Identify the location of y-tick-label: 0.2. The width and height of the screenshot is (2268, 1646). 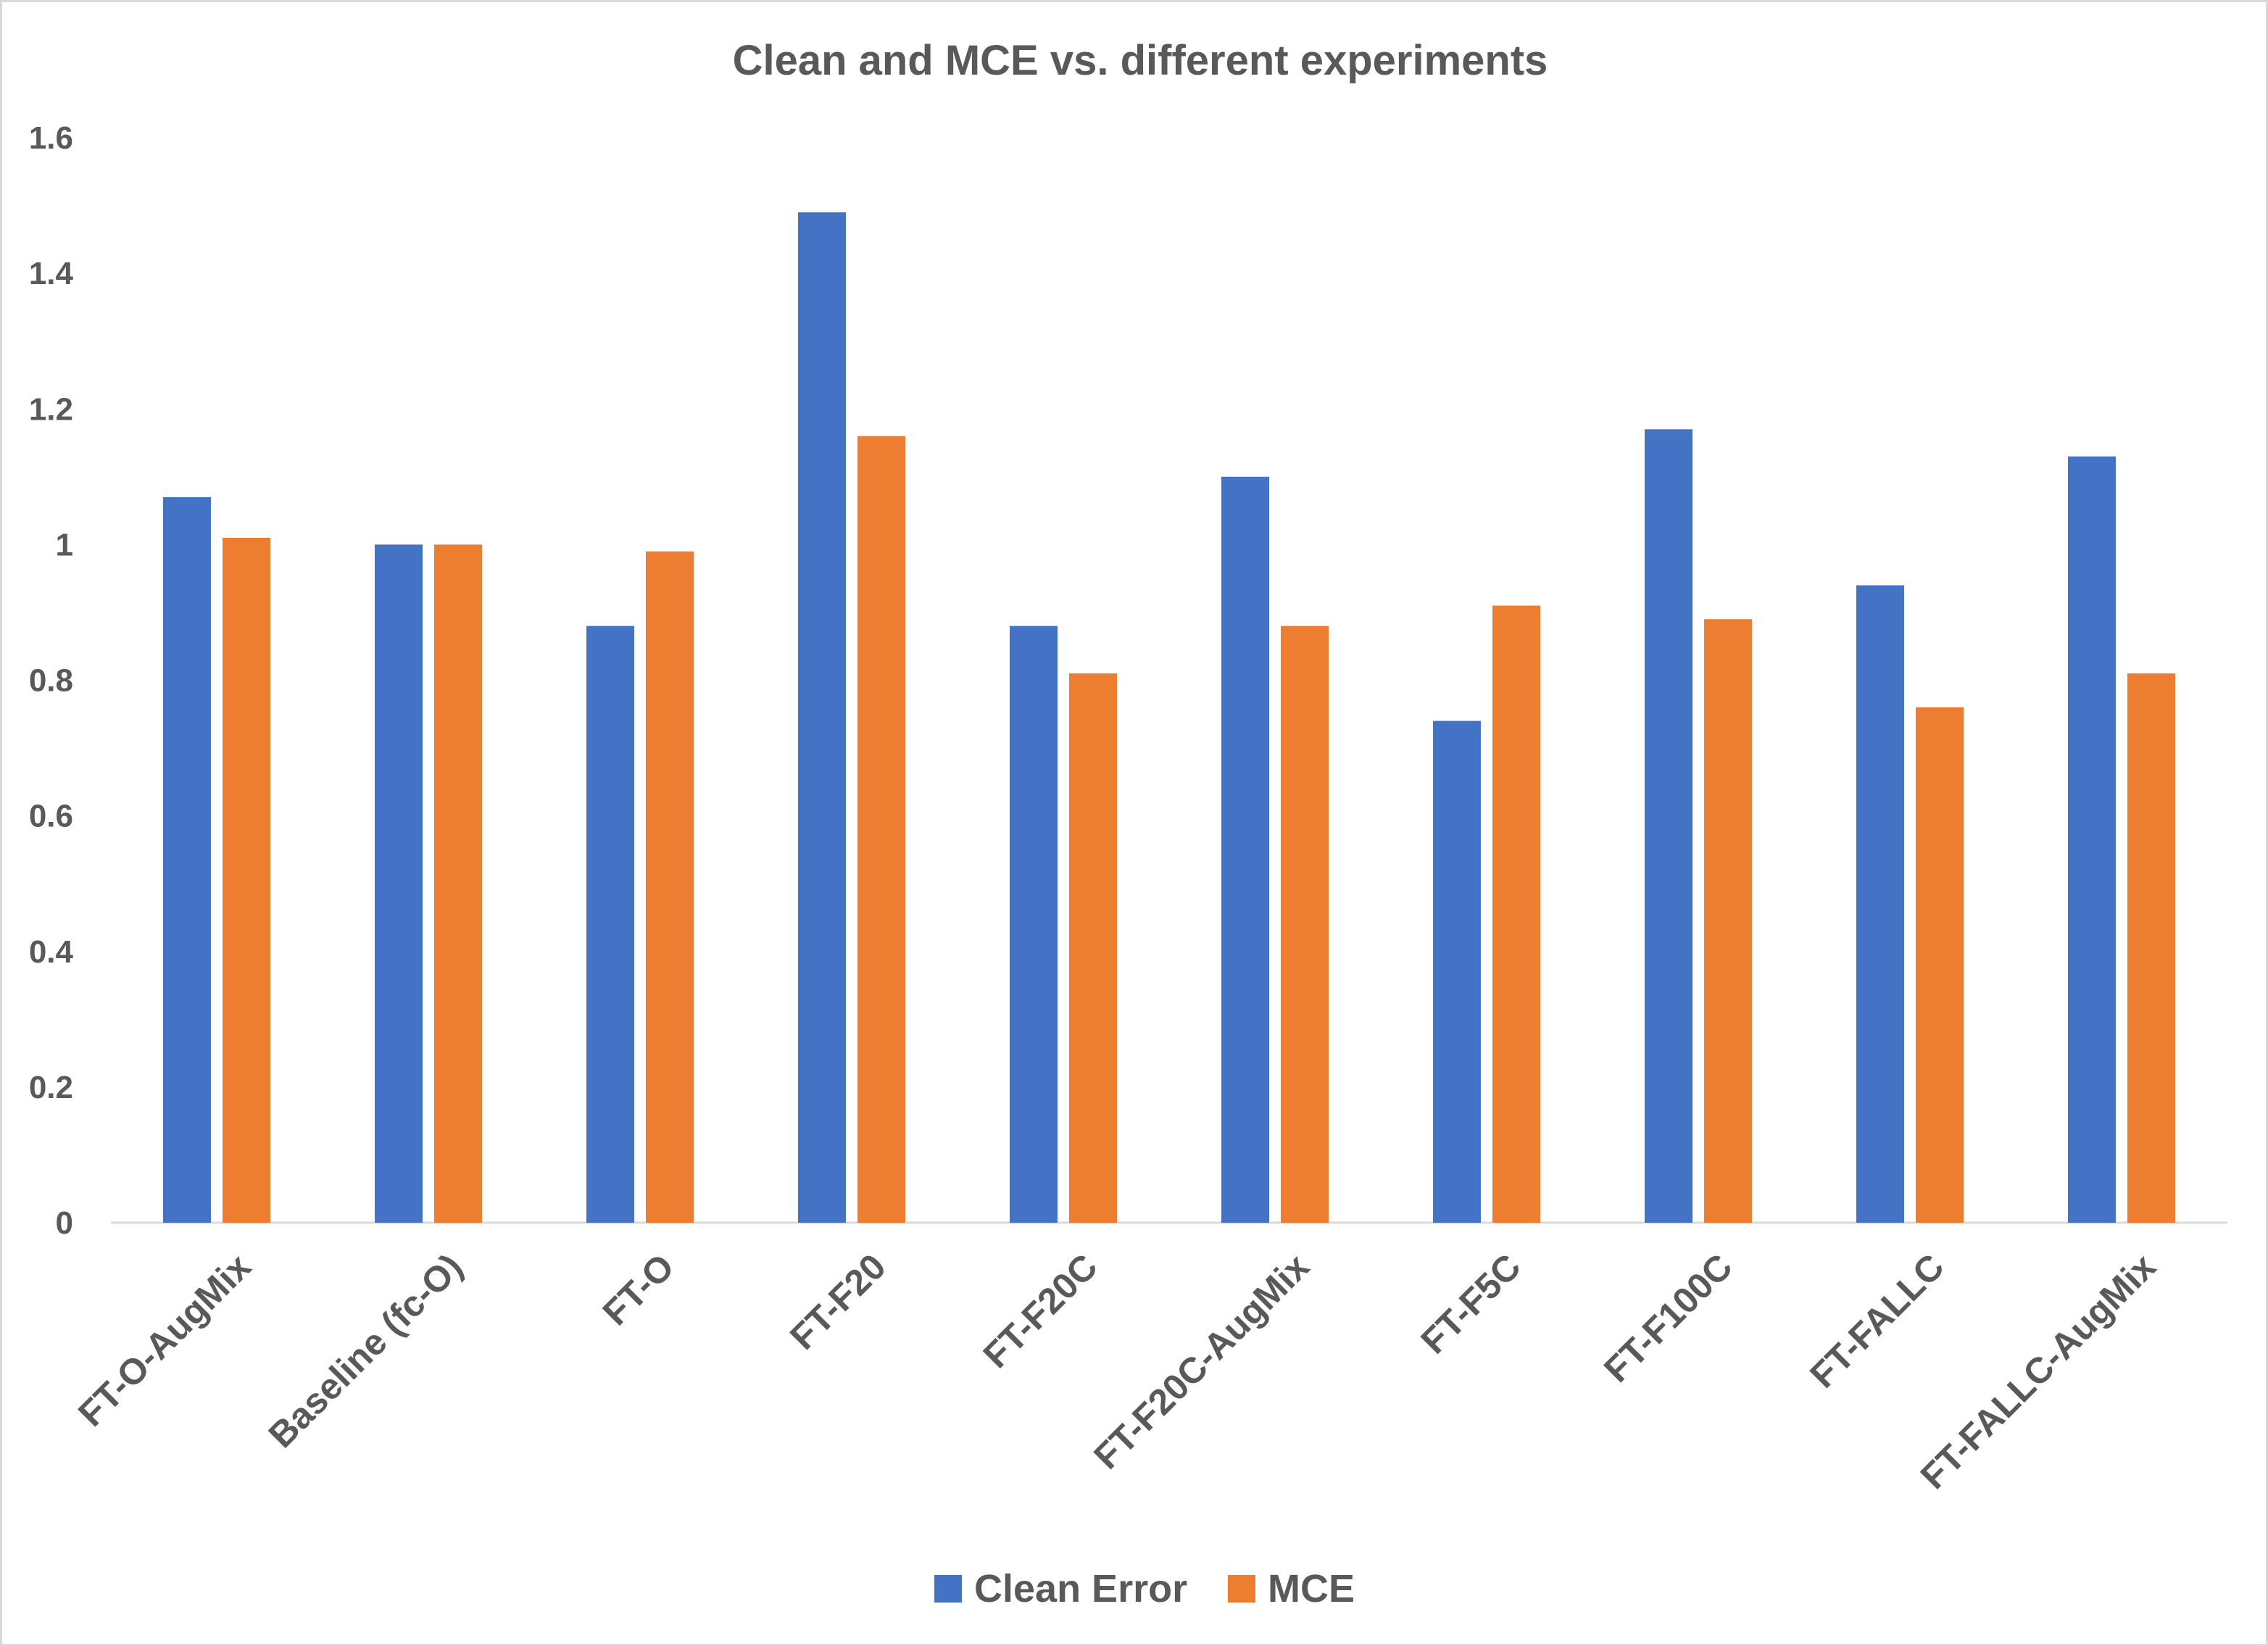
(51, 1087).